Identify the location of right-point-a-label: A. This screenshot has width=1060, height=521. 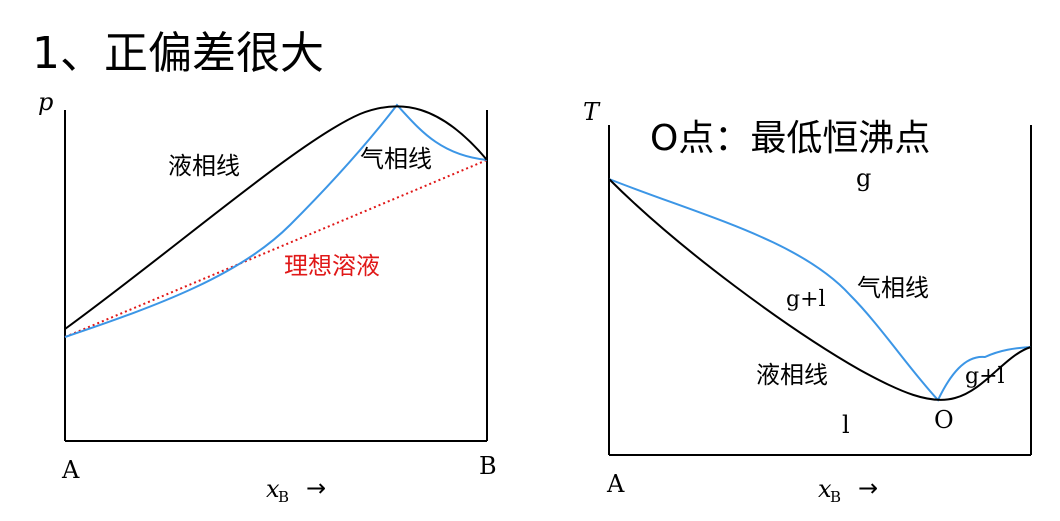
(615, 484).